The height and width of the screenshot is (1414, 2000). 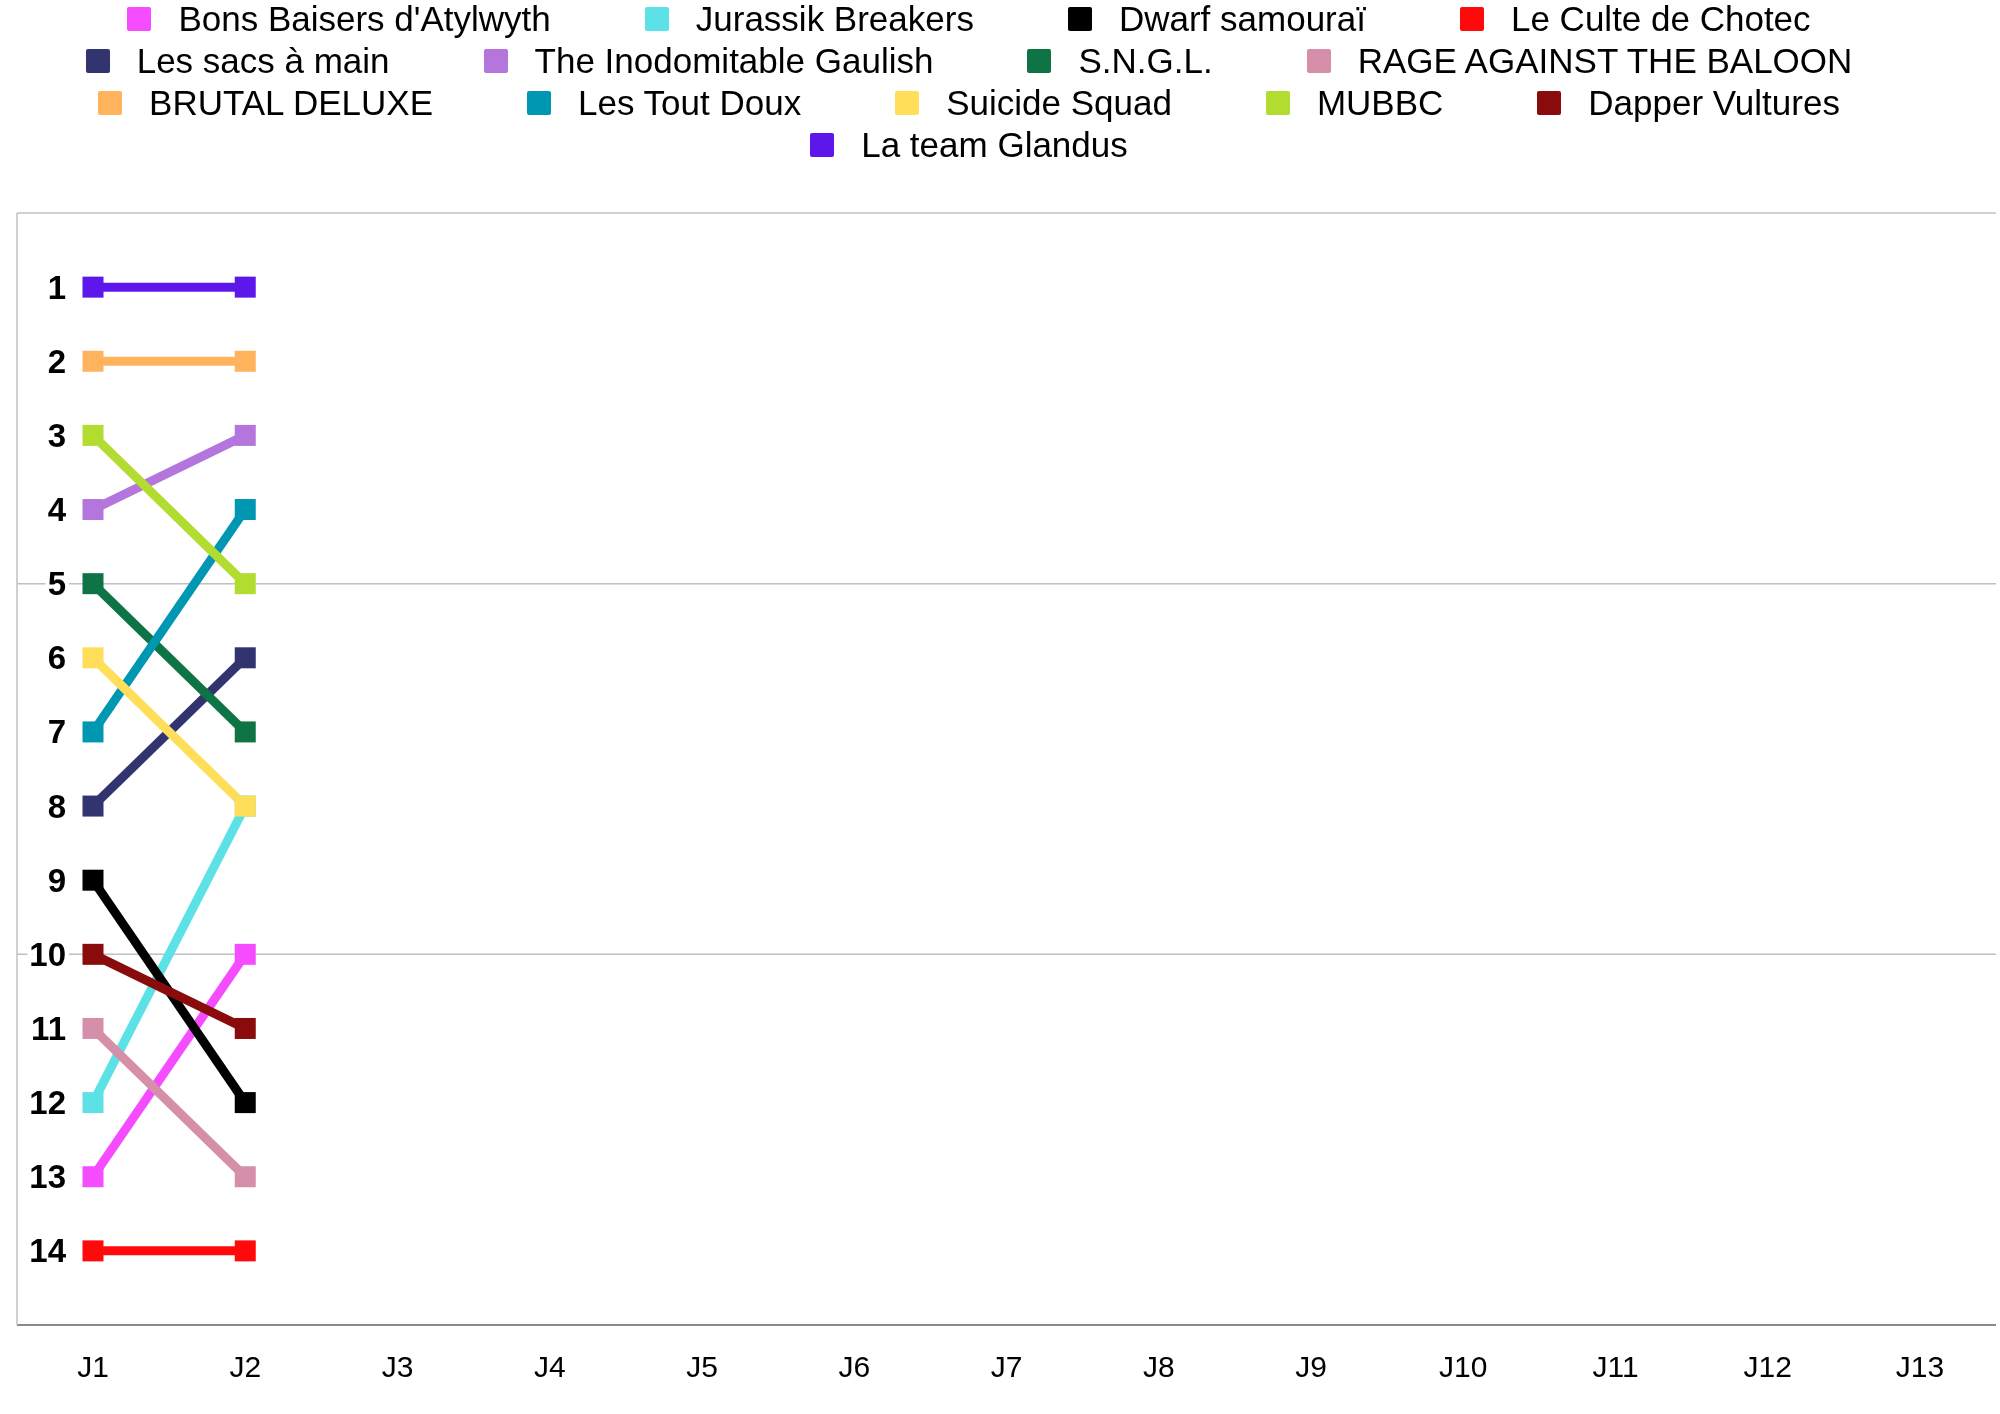 What do you see at coordinates (1463, 1366) in the screenshot?
I see `x-tick-label: J10` at bounding box center [1463, 1366].